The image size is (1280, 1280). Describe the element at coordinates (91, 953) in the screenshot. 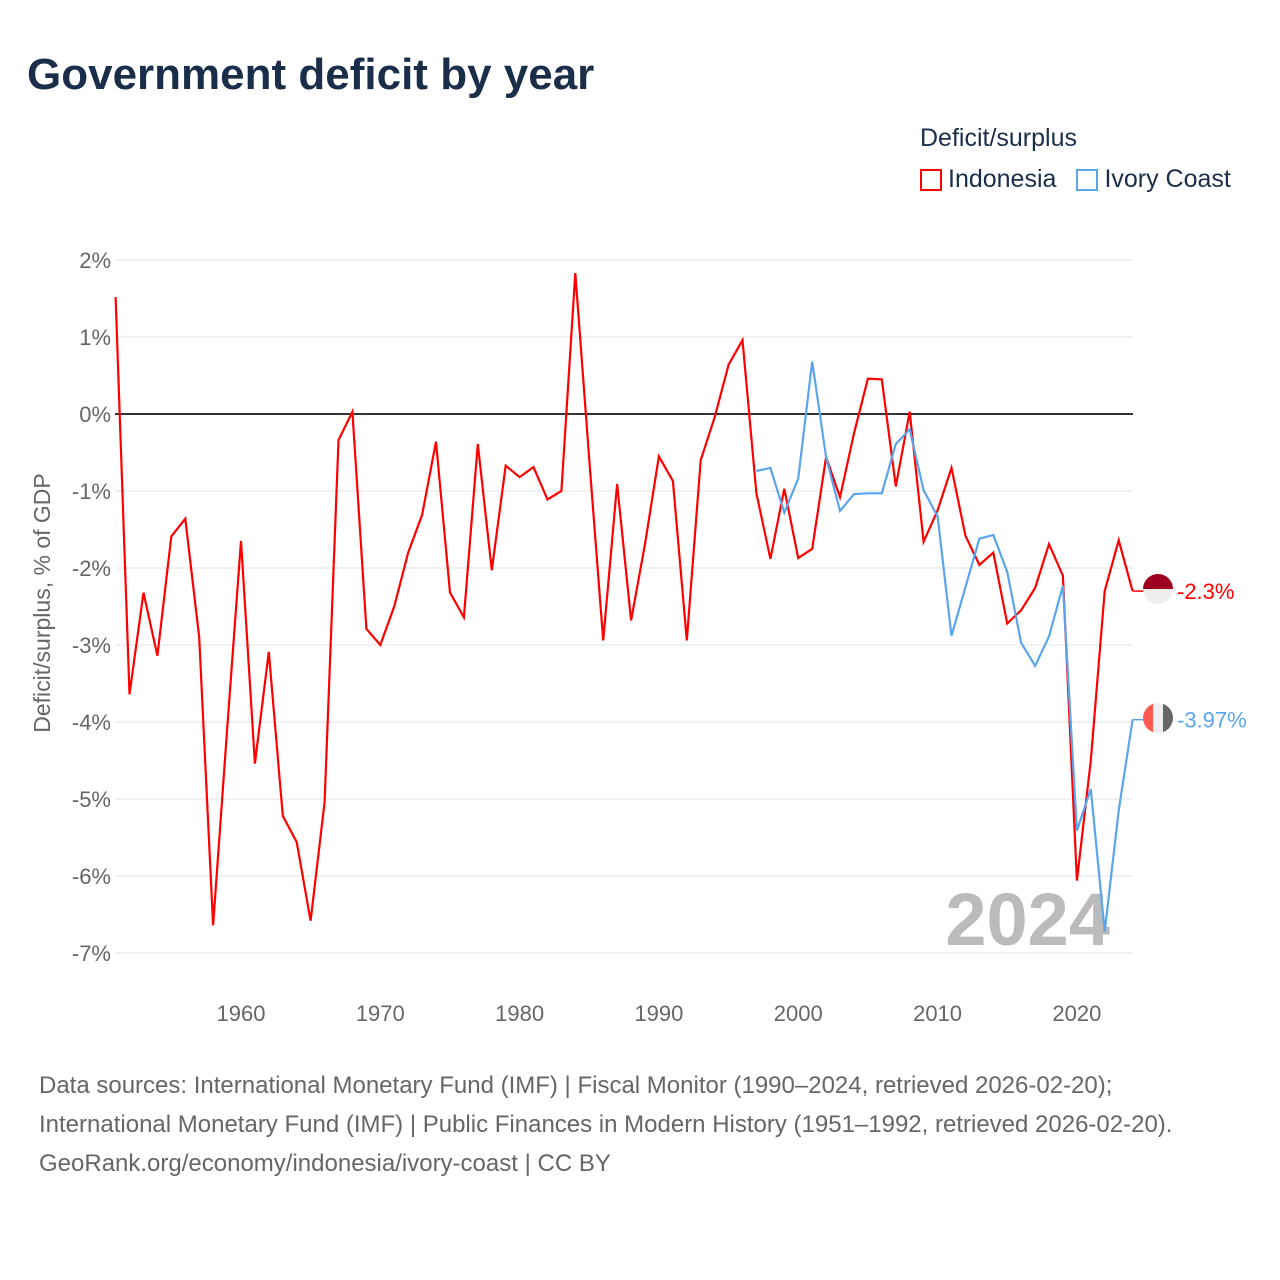

I see `y-tick-label: -7%` at that location.